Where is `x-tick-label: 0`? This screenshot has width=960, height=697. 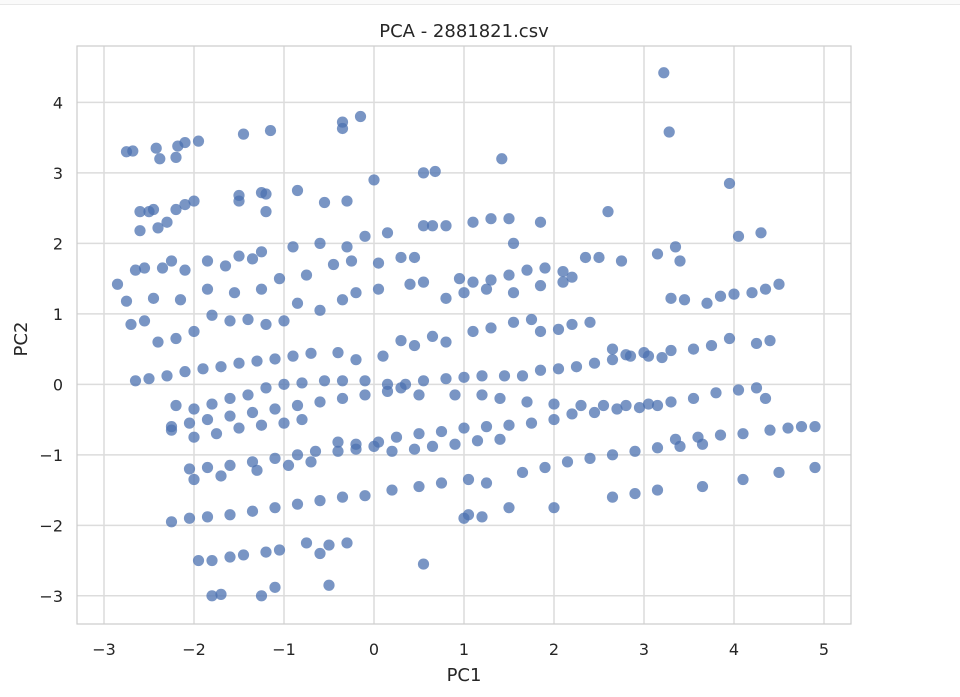
x-tick-label: 0 is located at coordinates (374, 649).